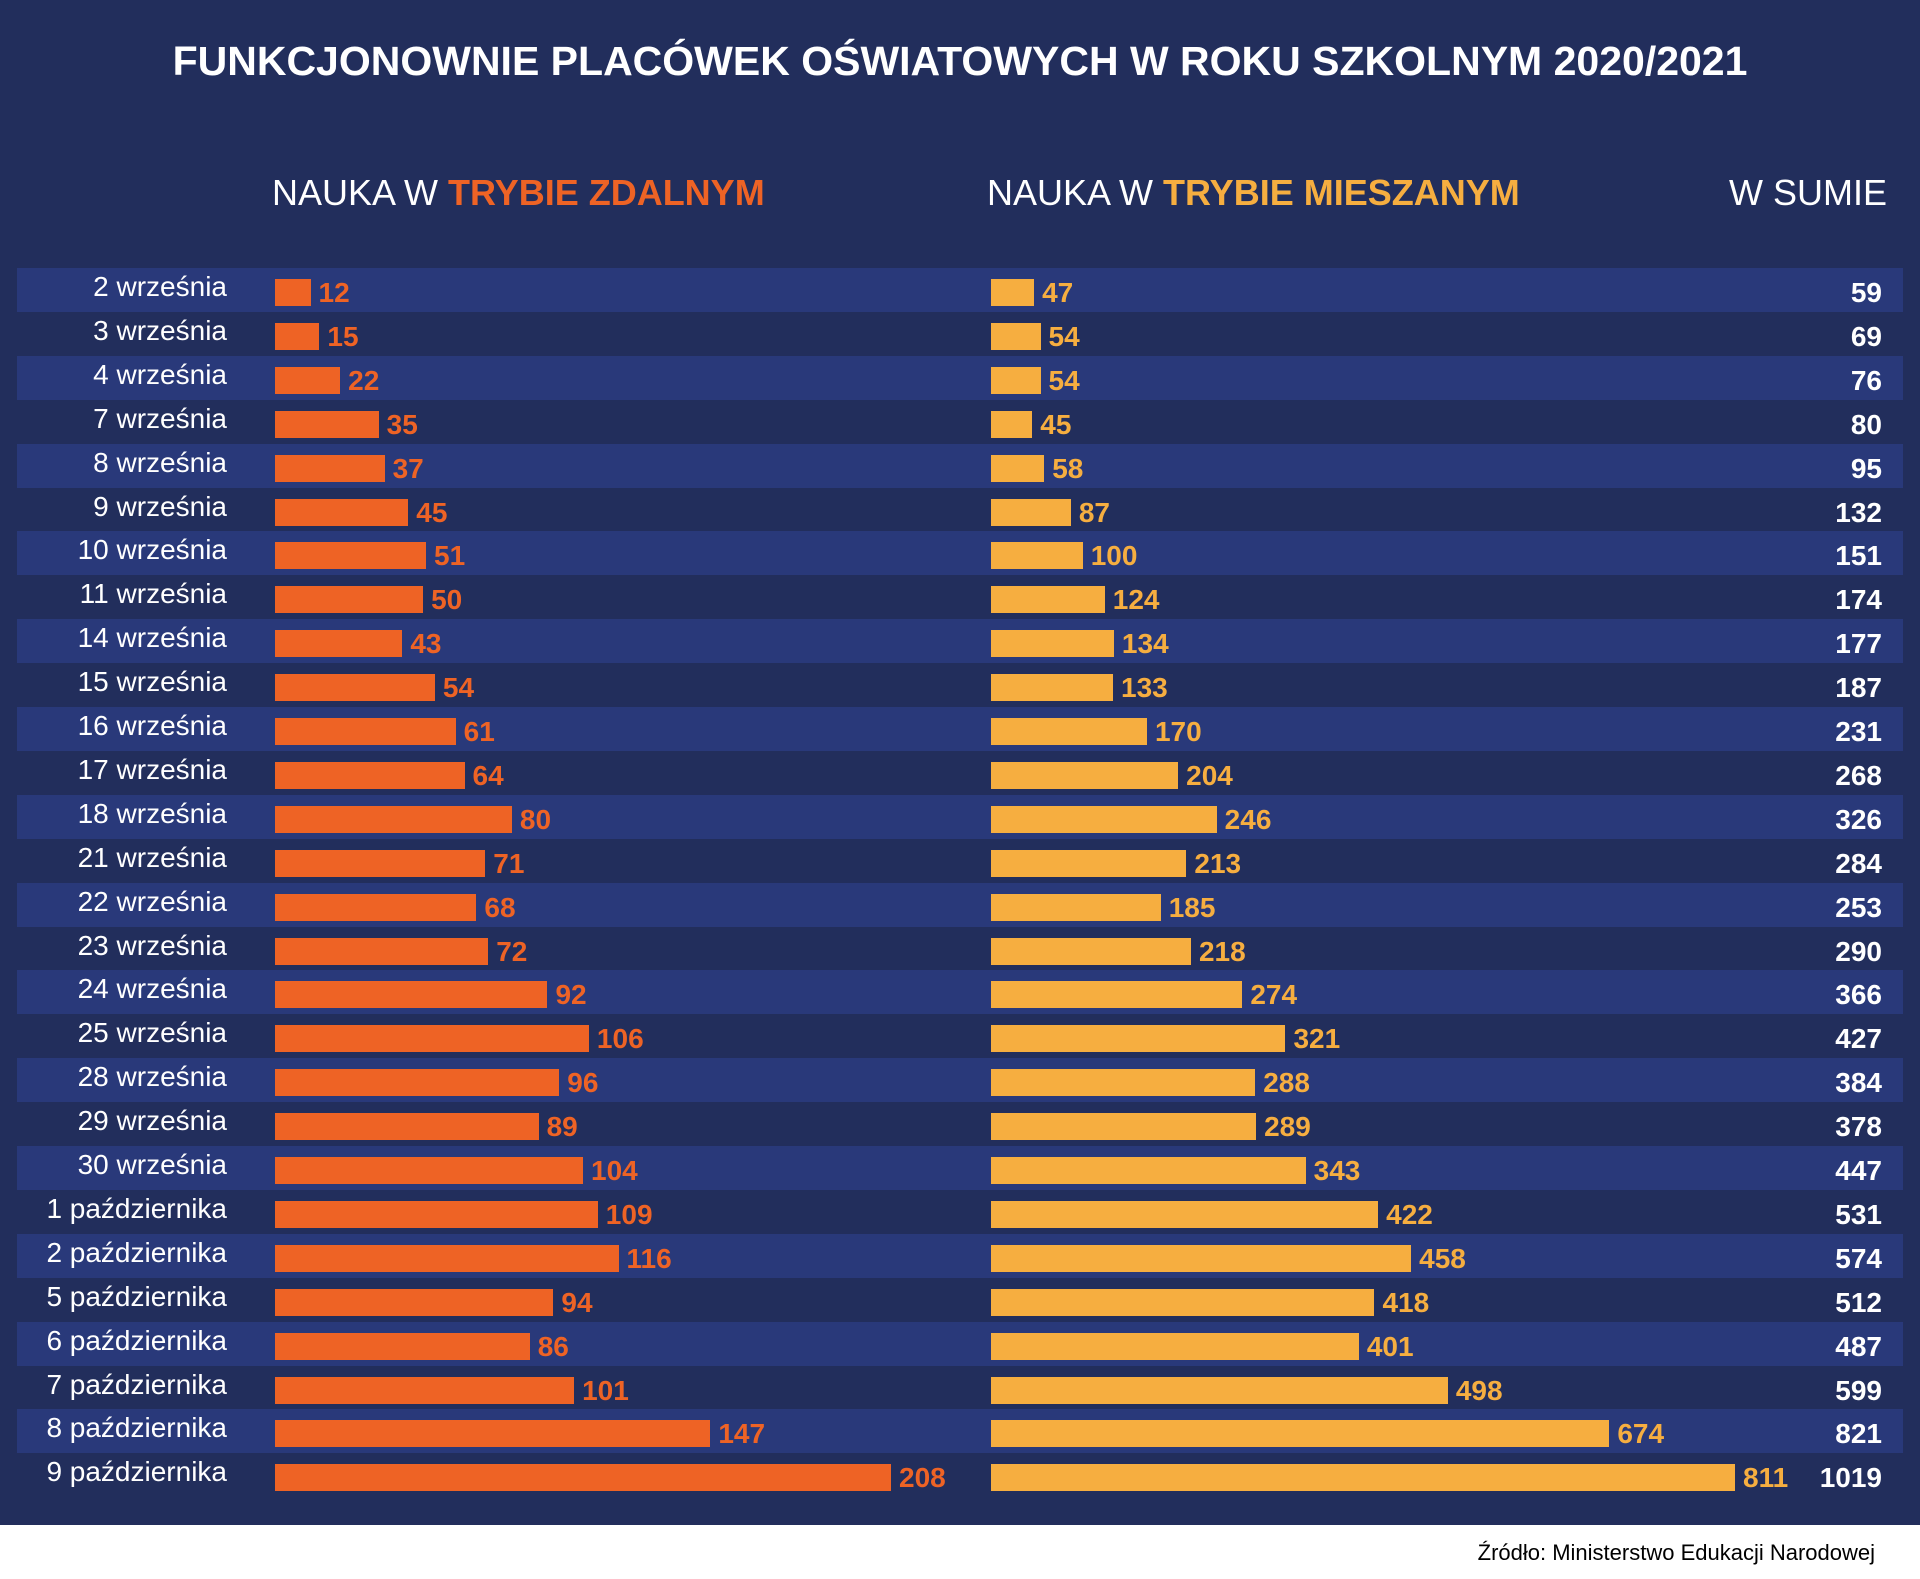 The height and width of the screenshot is (1579, 1920). Describe the element at coordinates (1144, 688) in the screenshot. I see `value-label-mixed: 133` at that location.